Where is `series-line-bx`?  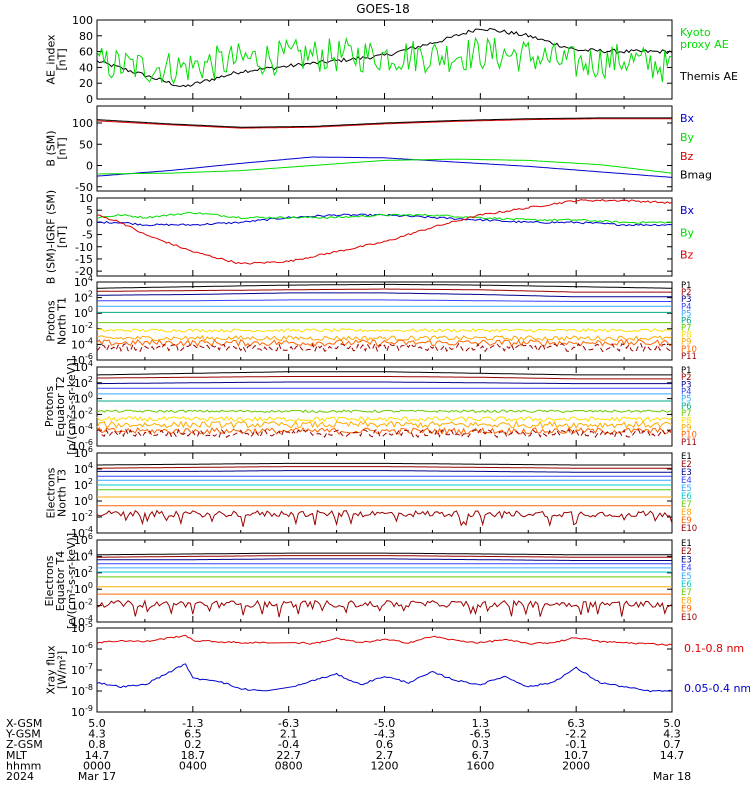
series-line-bx is located at coordinates (384, 167).